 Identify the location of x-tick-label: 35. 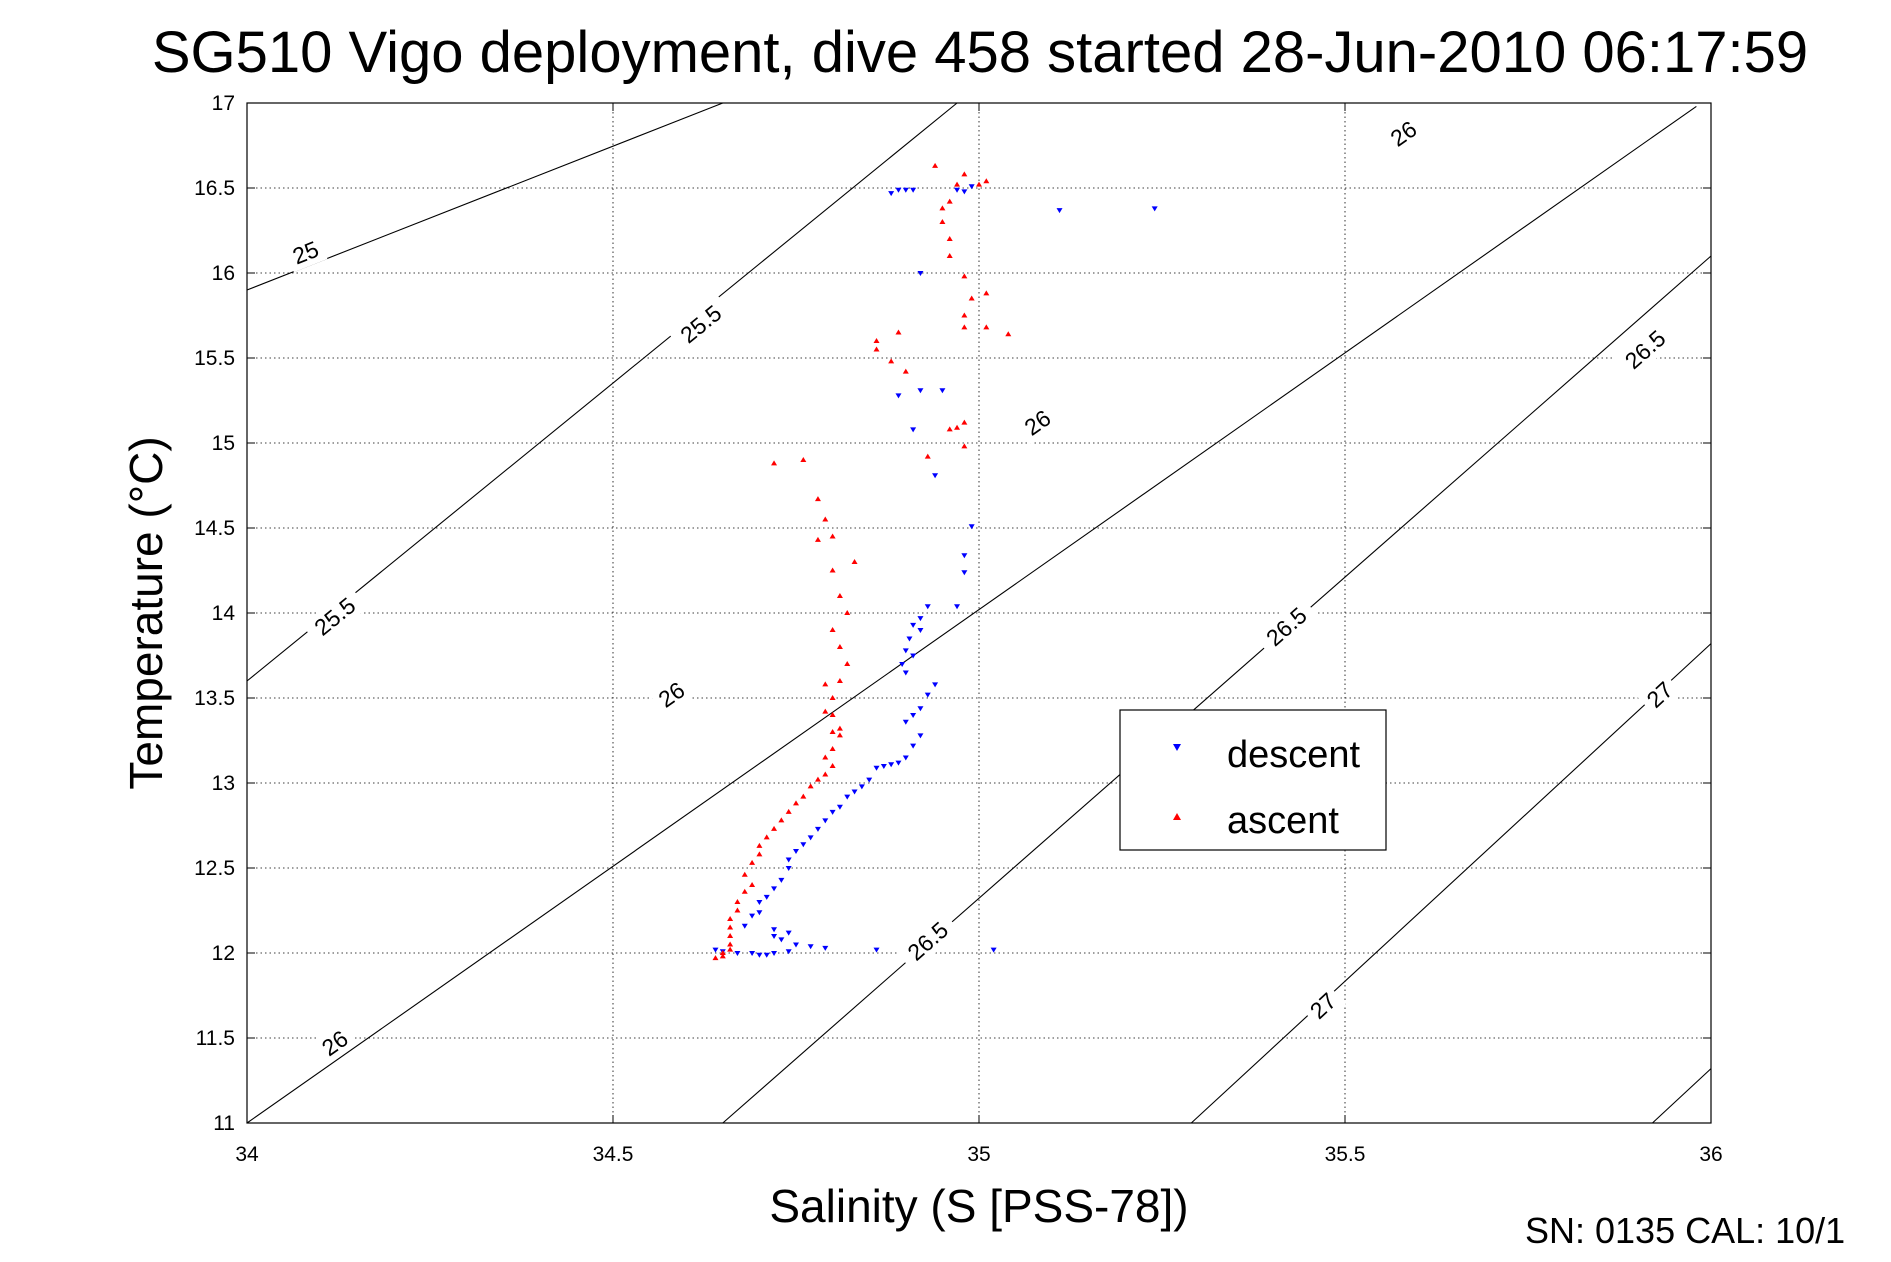
(978, 1154).